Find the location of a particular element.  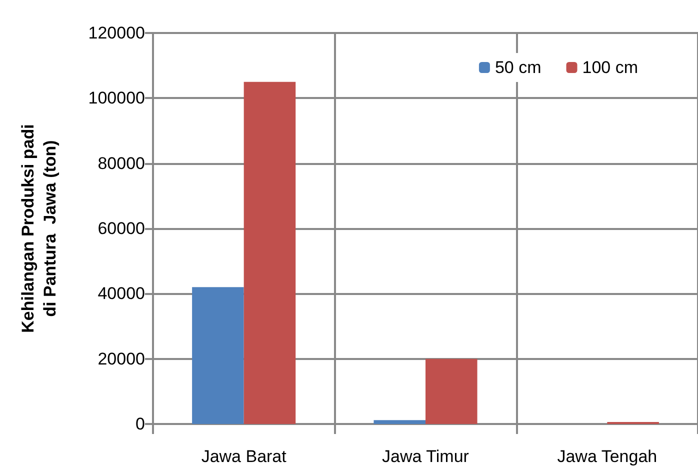

x-tick-label: Jawa Barat is located at coordinates (244, 456).